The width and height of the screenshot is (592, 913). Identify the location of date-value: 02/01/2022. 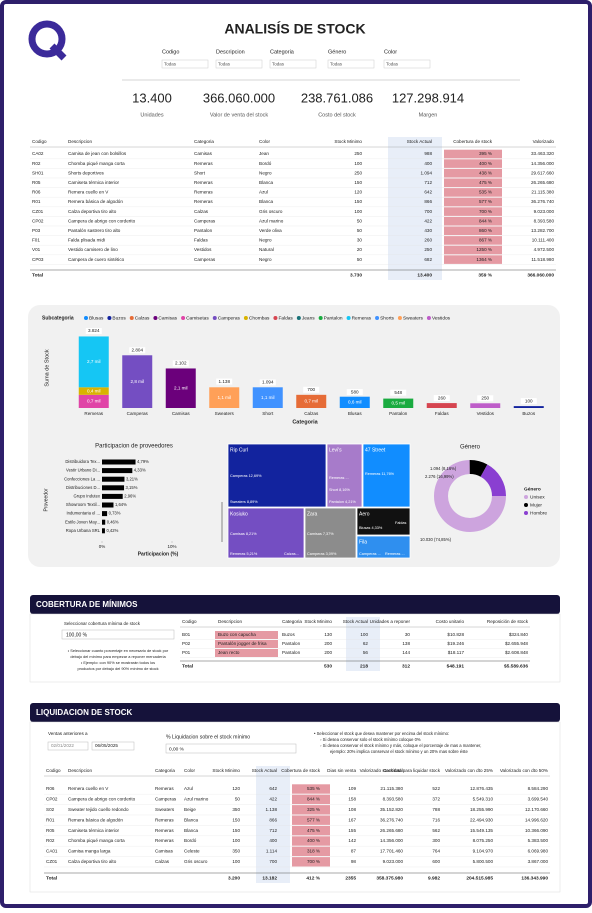
(62, 745).